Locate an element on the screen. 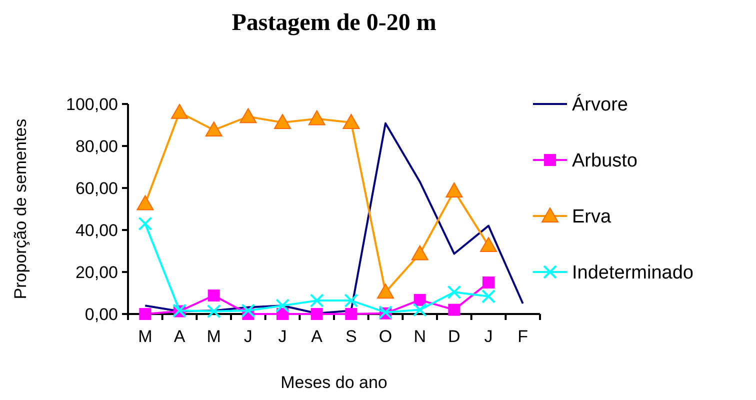 Image resolution: width=756 pixels, height=400 pixels. y-tick-label: 20,00 is located at coordinates (96, 272).